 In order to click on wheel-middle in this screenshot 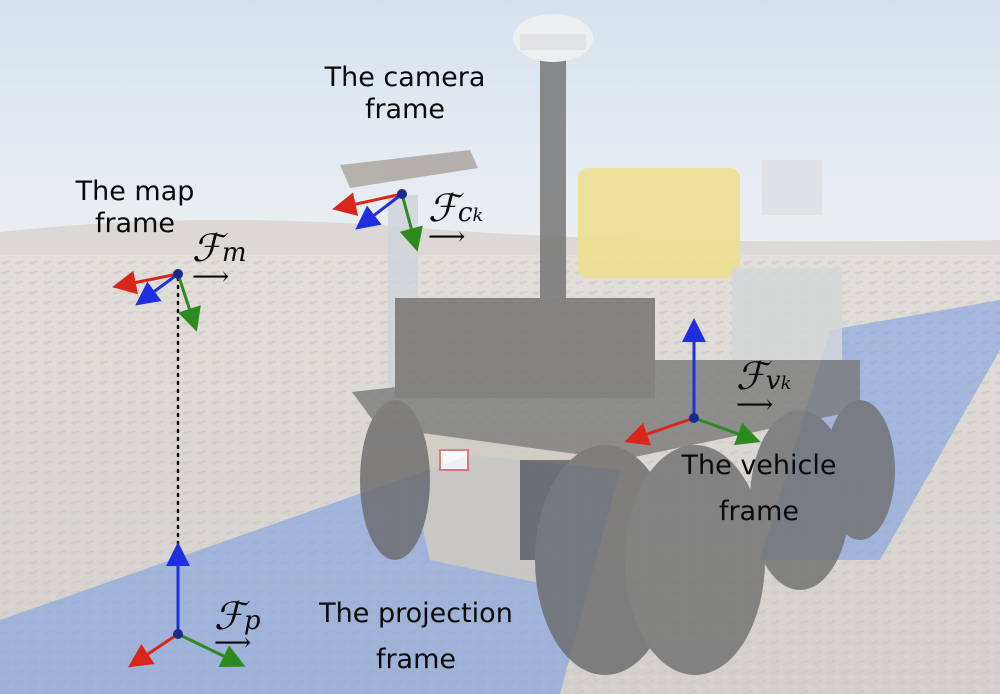, I will do `click(800, 500)`.